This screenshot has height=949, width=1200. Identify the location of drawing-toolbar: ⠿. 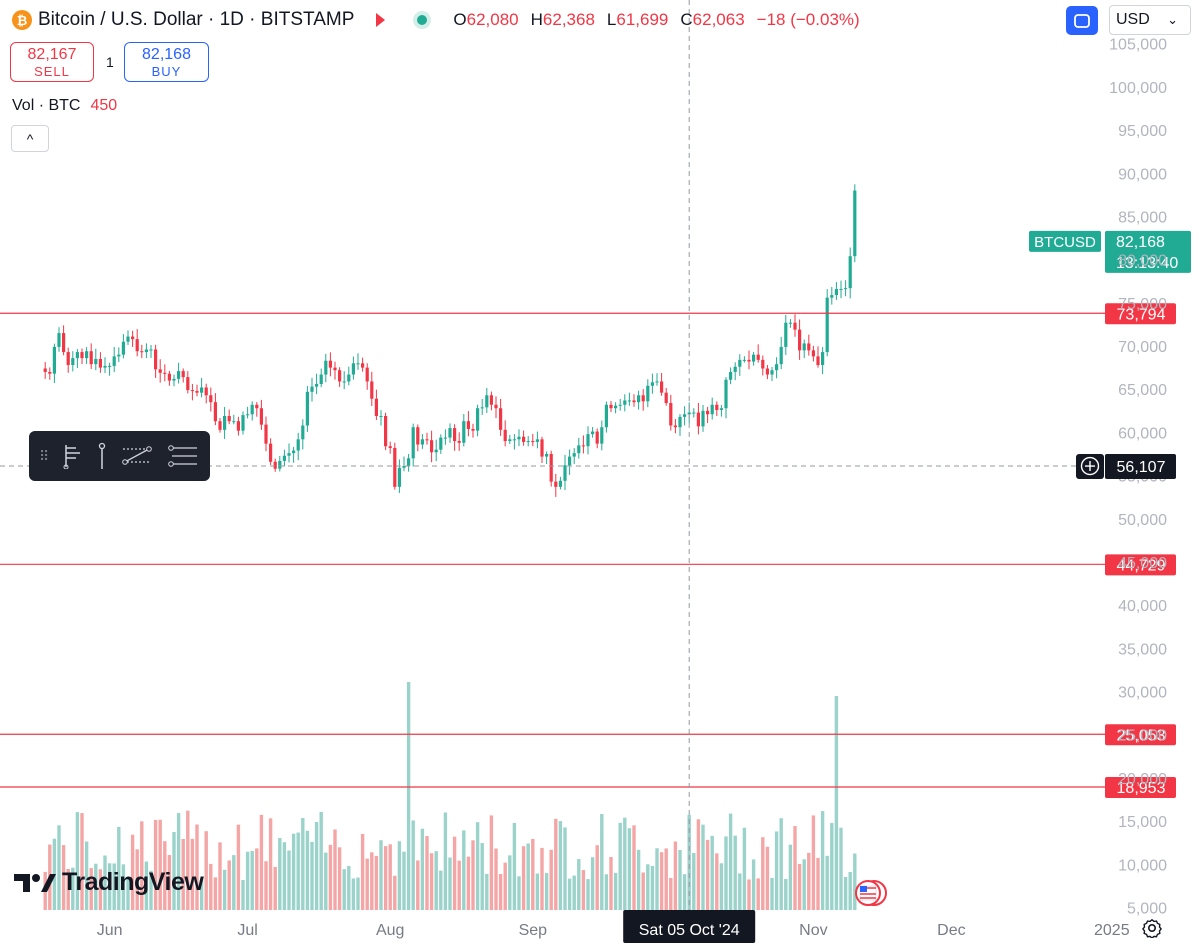
(119, 456).